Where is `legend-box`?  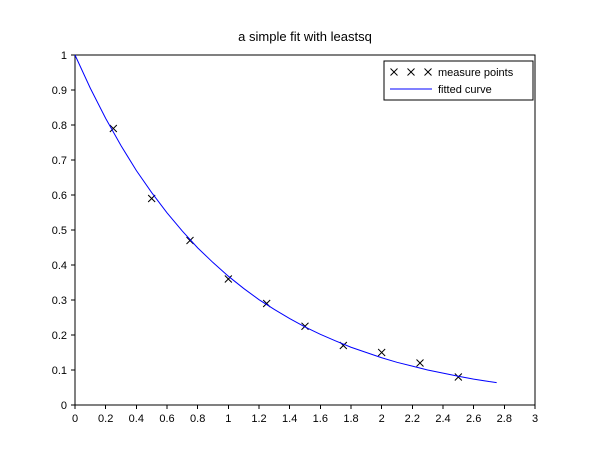 legend-box is located at coordinates (458, 80).